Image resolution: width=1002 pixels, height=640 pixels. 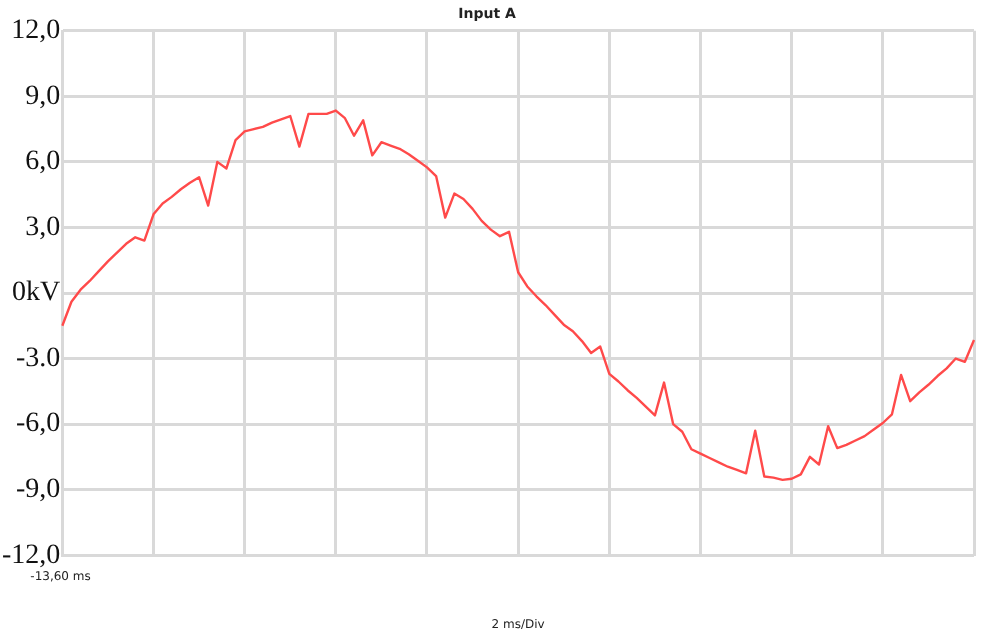 I want to click on y-tick-label: -3.0, so click(x=38, y=358).